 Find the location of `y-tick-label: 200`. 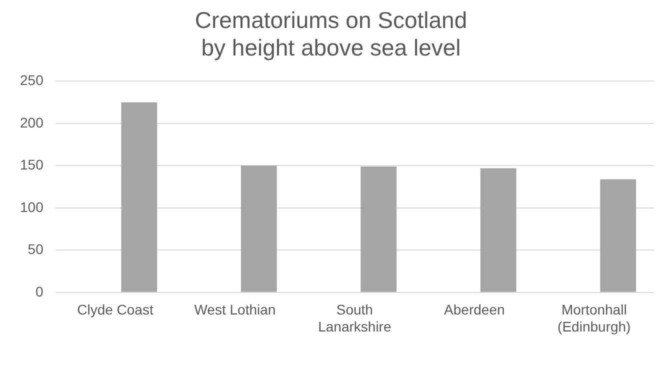

y-tick-label: 200 is located at coordinates (32, 122).